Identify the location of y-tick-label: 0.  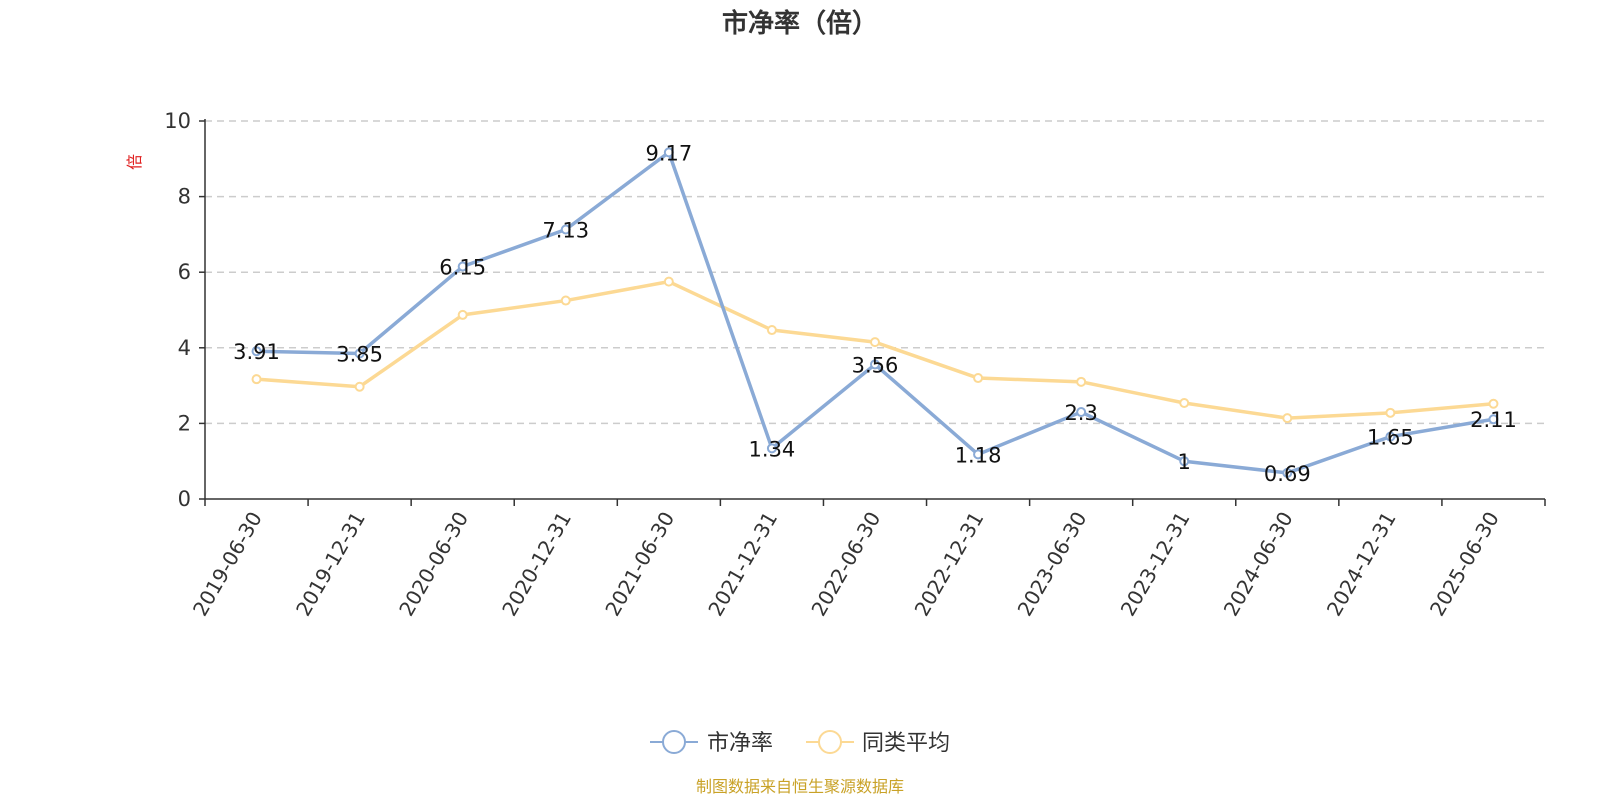
(184, 499).